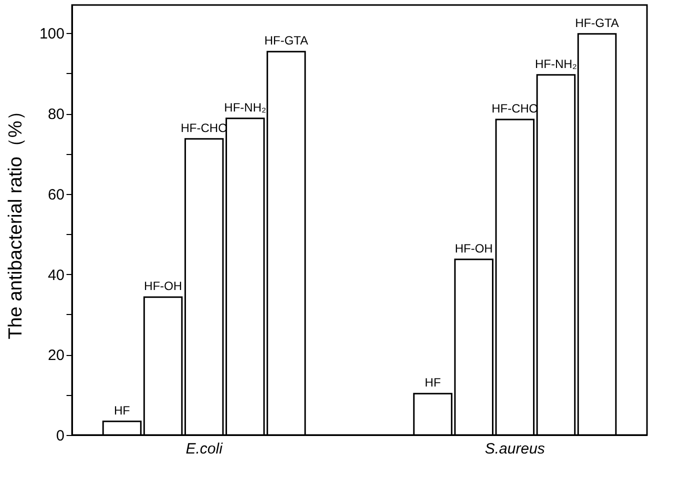 Image resolution: width=676 pixels, height=477 pixels. Describe the element at coordinates (60, 436) in the screenshot. I see `y-tick-label: 0` at that location.